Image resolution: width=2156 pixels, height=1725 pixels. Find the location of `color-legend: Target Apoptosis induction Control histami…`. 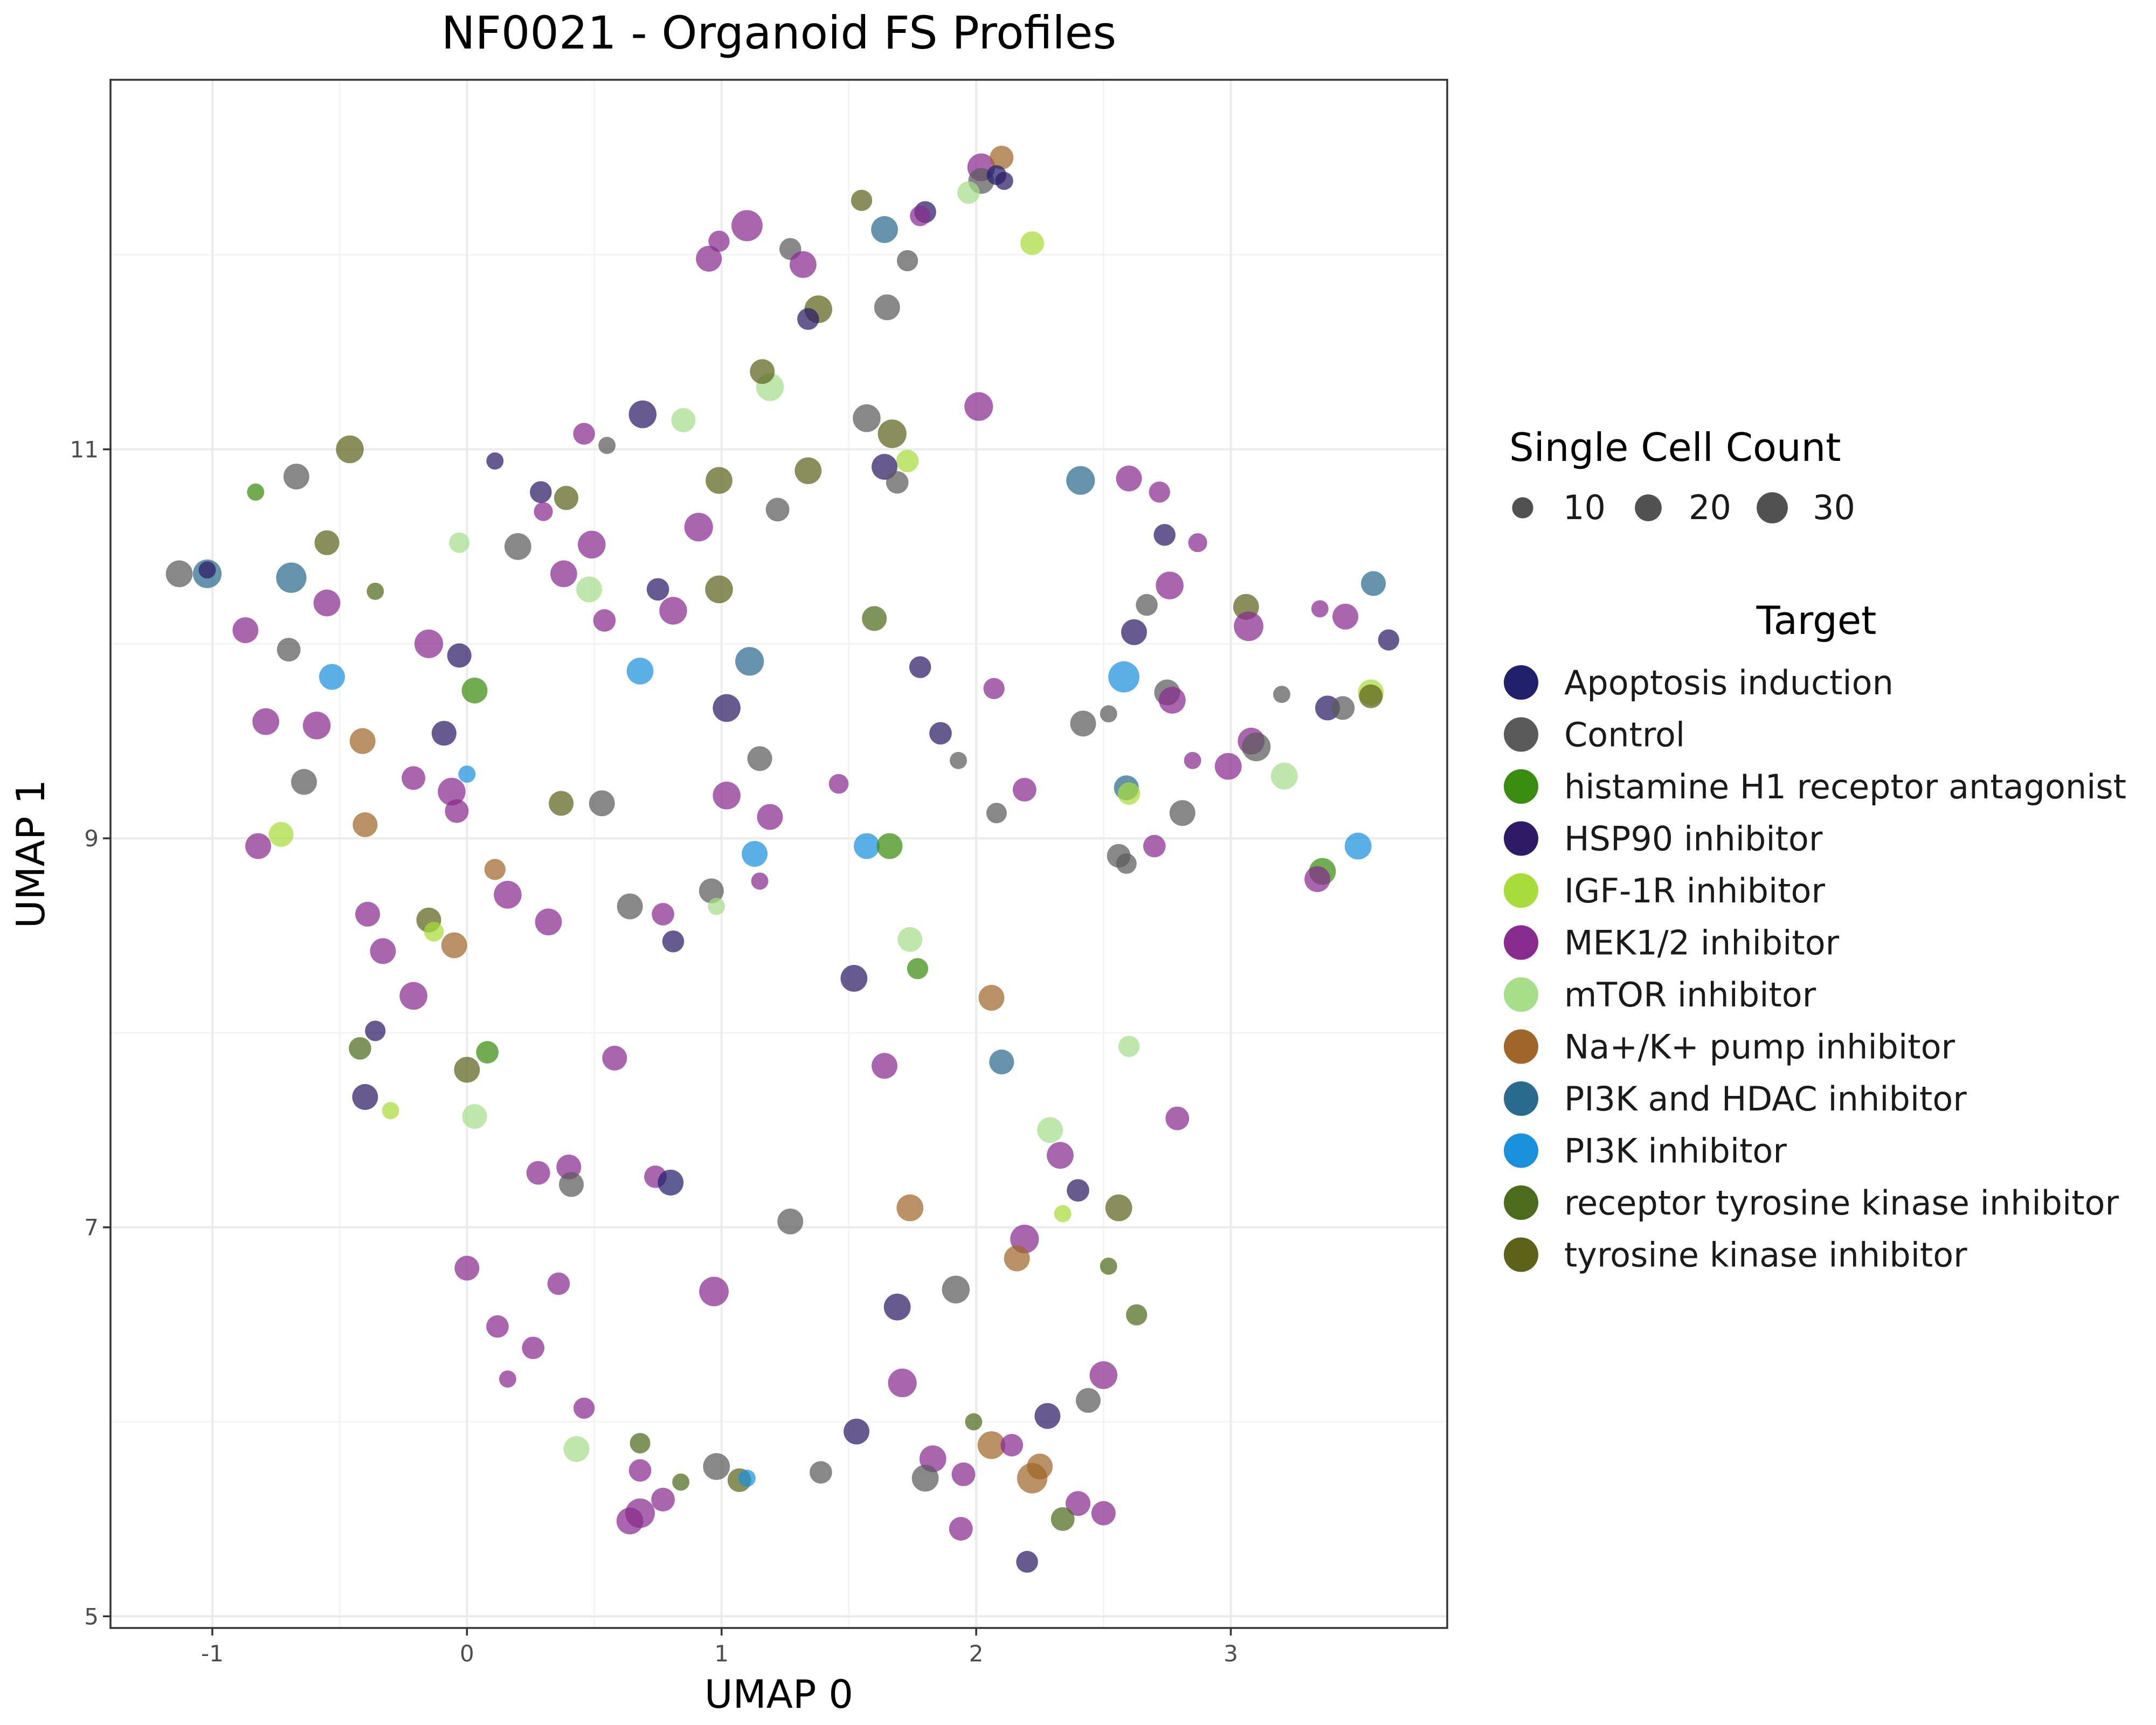

color-legend: Target Apoptosis induction Control histami… is located at coordinates (1815, 936).